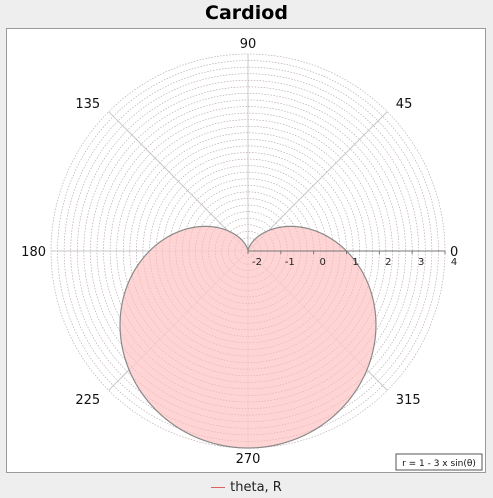  What do you see at coordinates (404, 104) in the screenshot?
I see `angle-tick-label: 45` at bounding box center [404, 104].